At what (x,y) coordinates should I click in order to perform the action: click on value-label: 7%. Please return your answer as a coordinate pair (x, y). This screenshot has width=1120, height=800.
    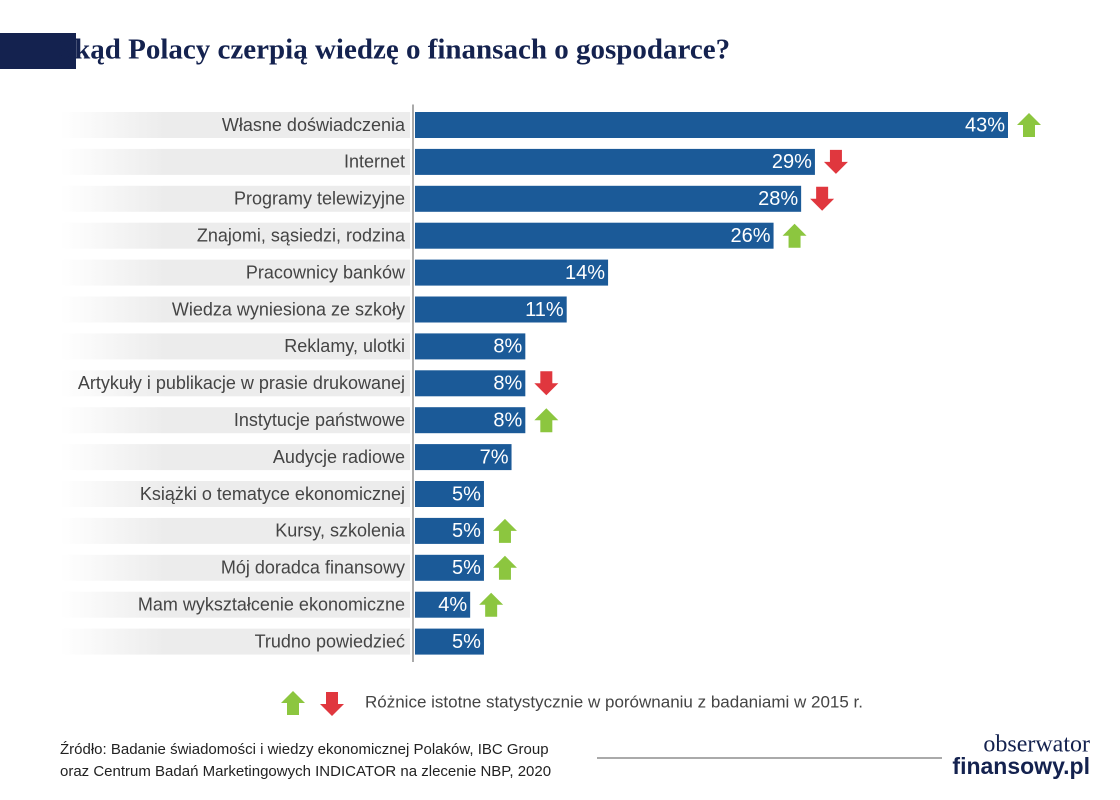
    Looking at the image, I should click on (494, 457).